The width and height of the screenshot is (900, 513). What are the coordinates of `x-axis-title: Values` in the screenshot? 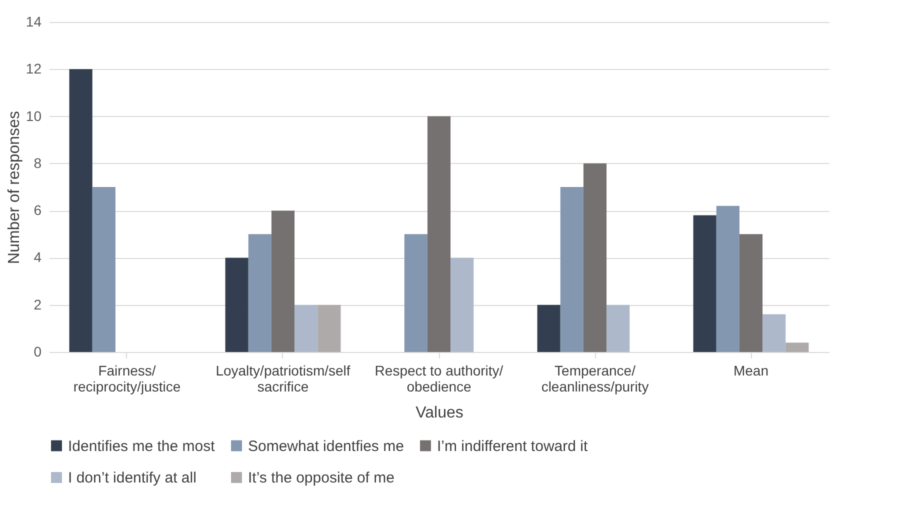 It's located at (440, 413).